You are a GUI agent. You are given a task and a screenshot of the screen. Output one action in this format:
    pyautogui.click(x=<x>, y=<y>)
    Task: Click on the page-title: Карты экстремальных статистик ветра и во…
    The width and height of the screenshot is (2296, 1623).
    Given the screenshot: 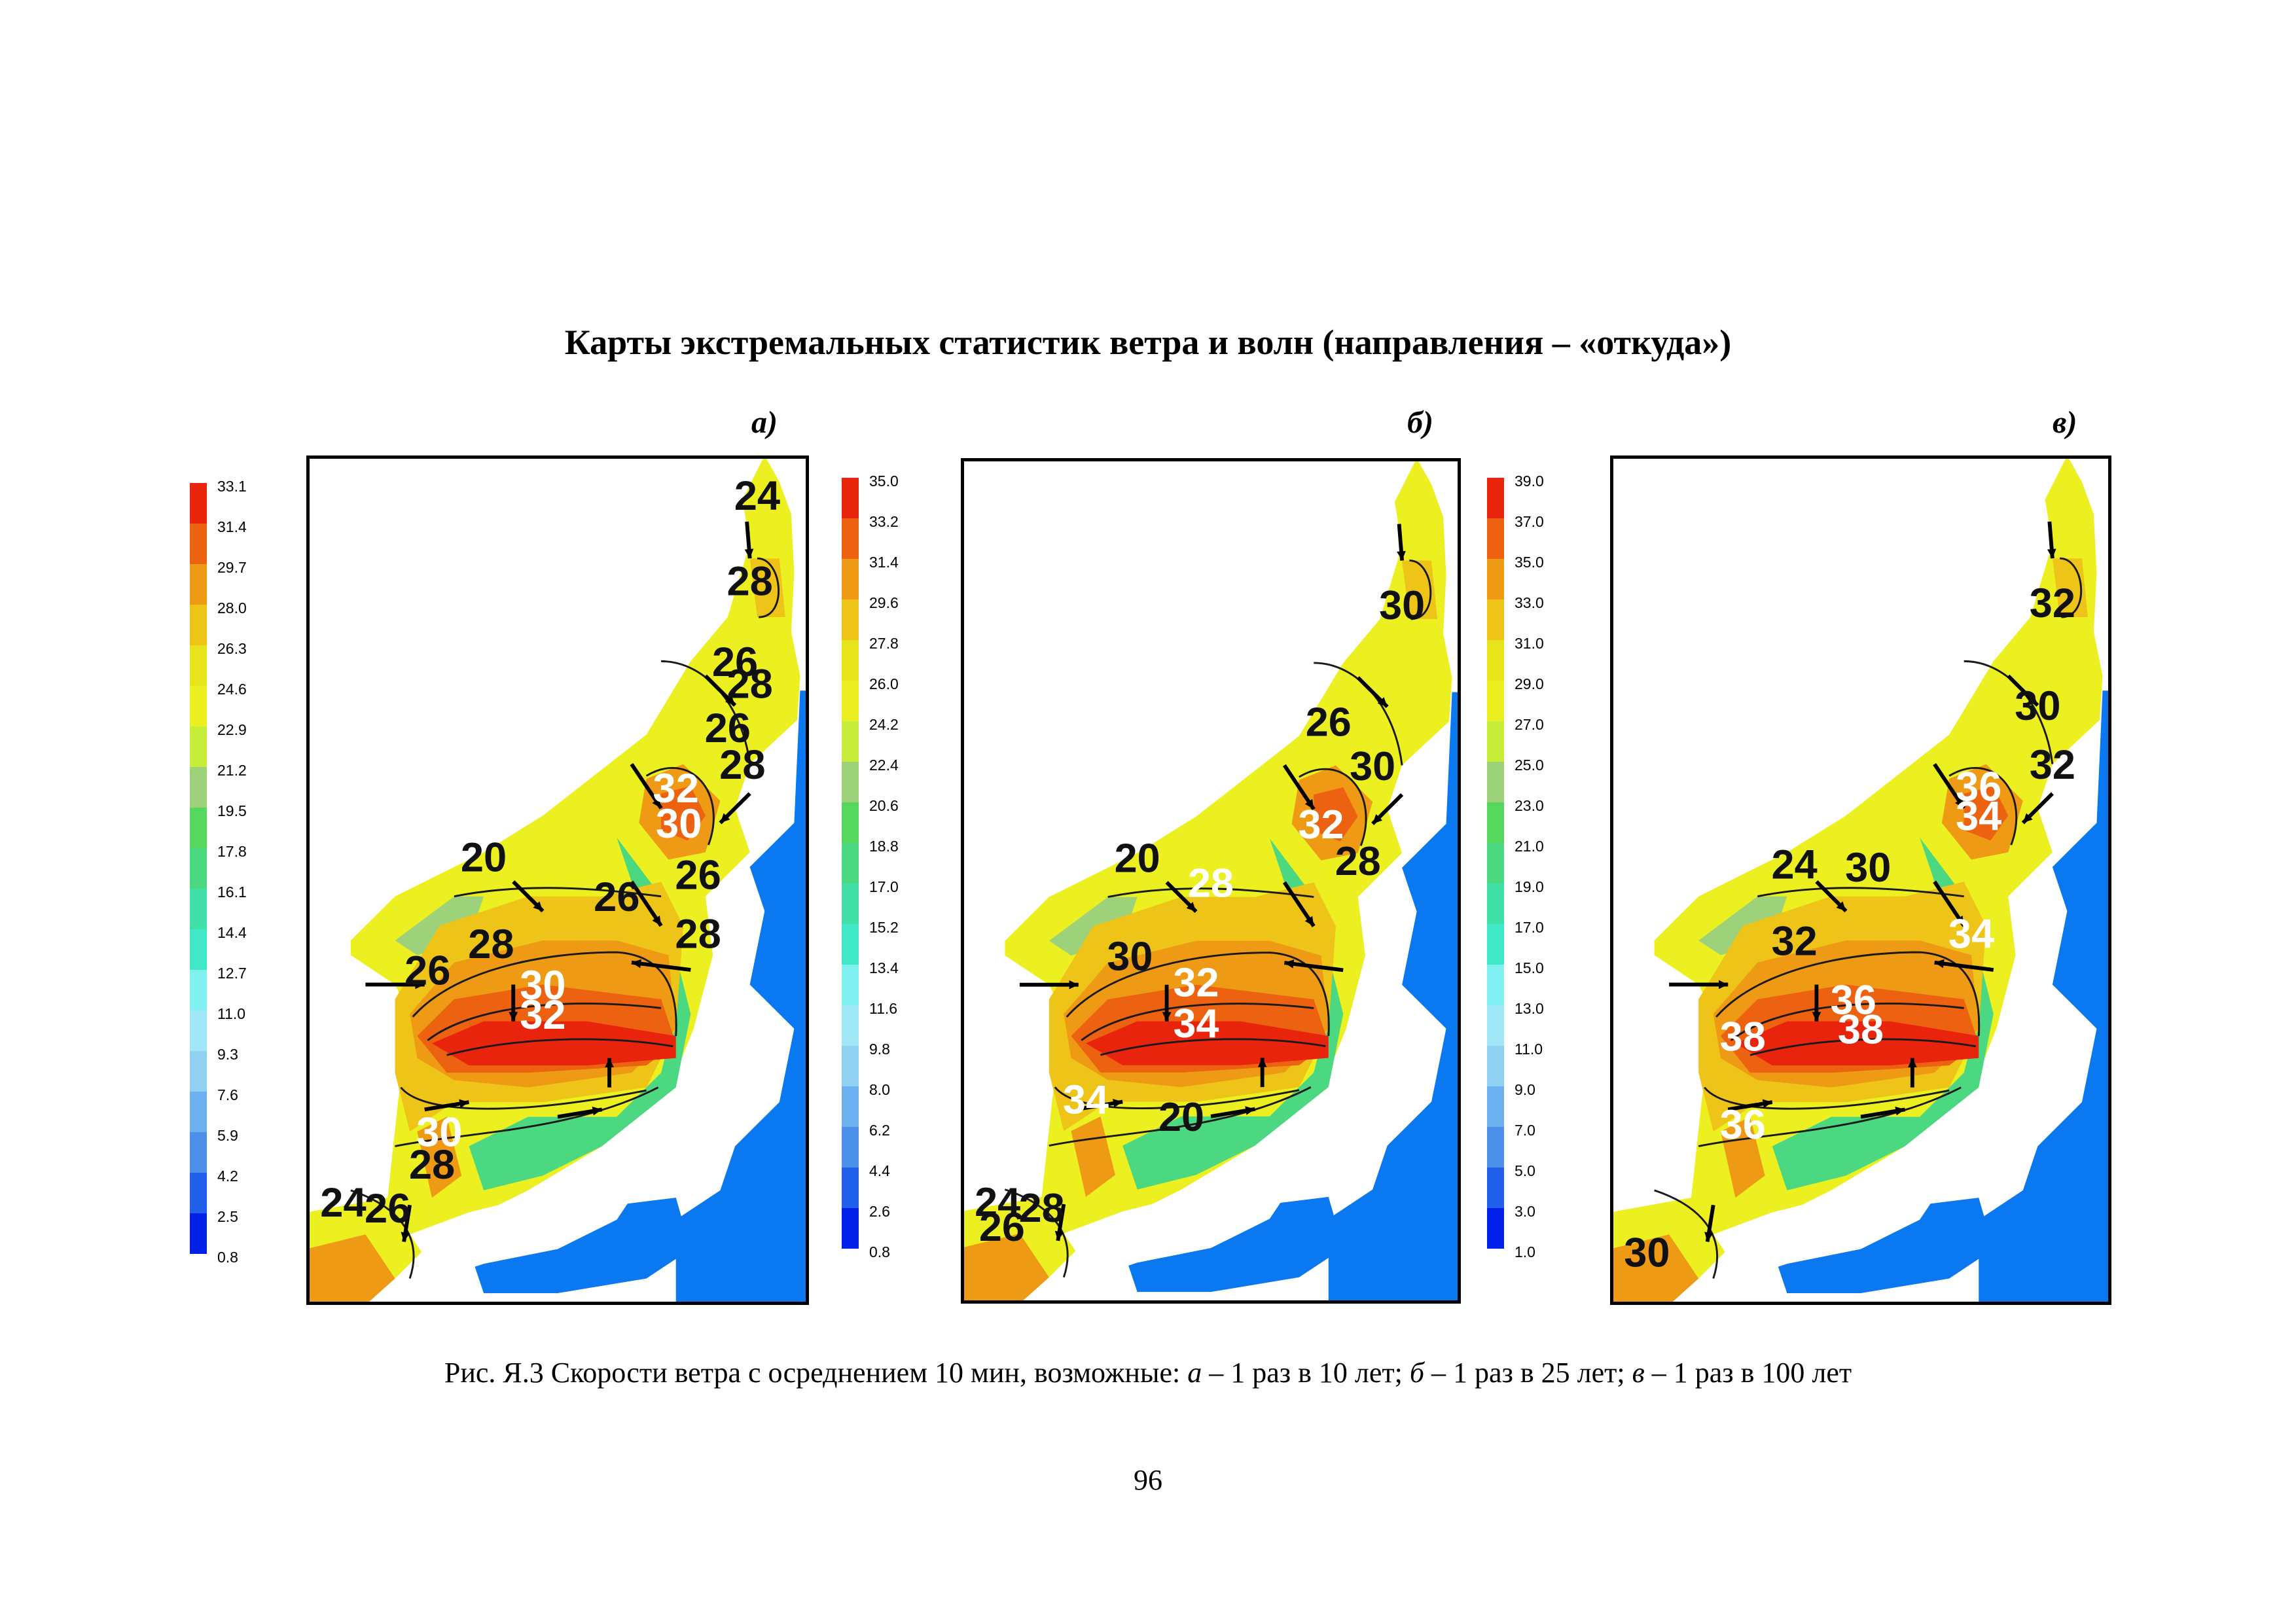 What is the action you would take?
    pyautogui.click(x=1148, y=342)
    